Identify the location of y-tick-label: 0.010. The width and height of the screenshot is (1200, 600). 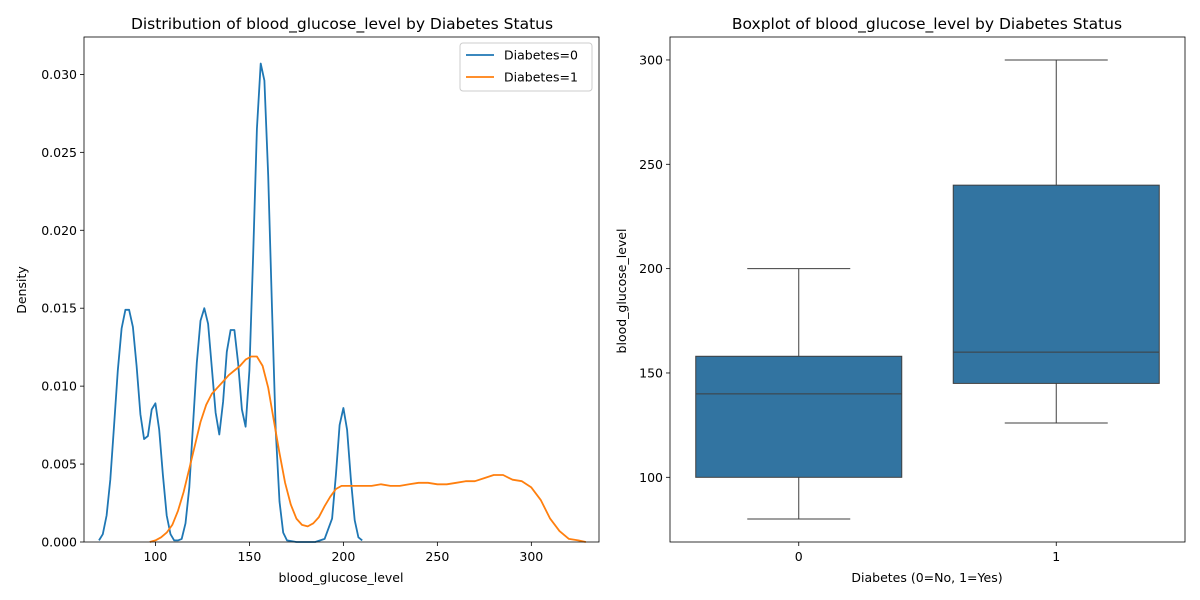
(59, 386).